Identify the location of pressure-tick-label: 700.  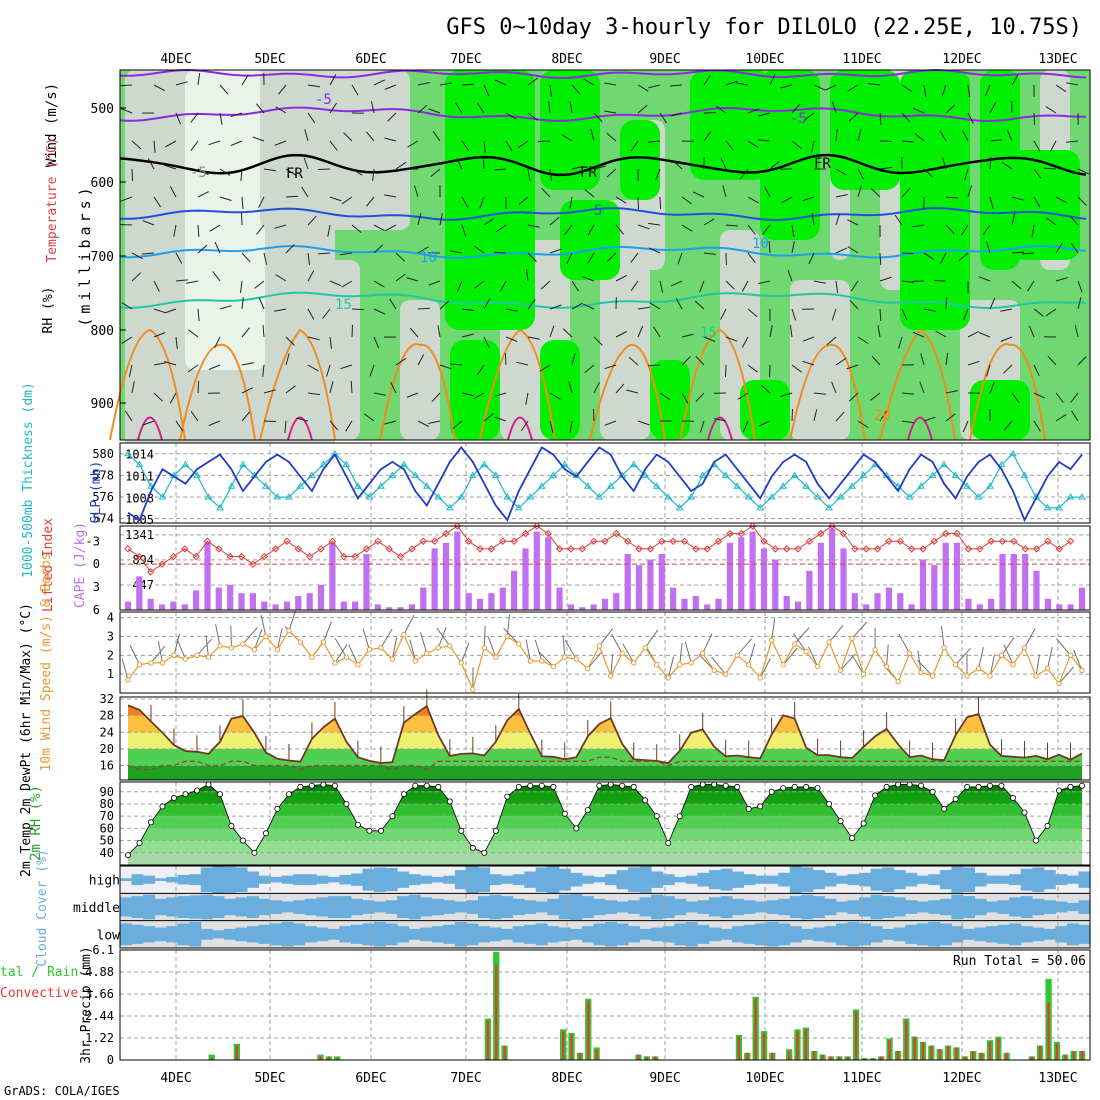
(102, 257).